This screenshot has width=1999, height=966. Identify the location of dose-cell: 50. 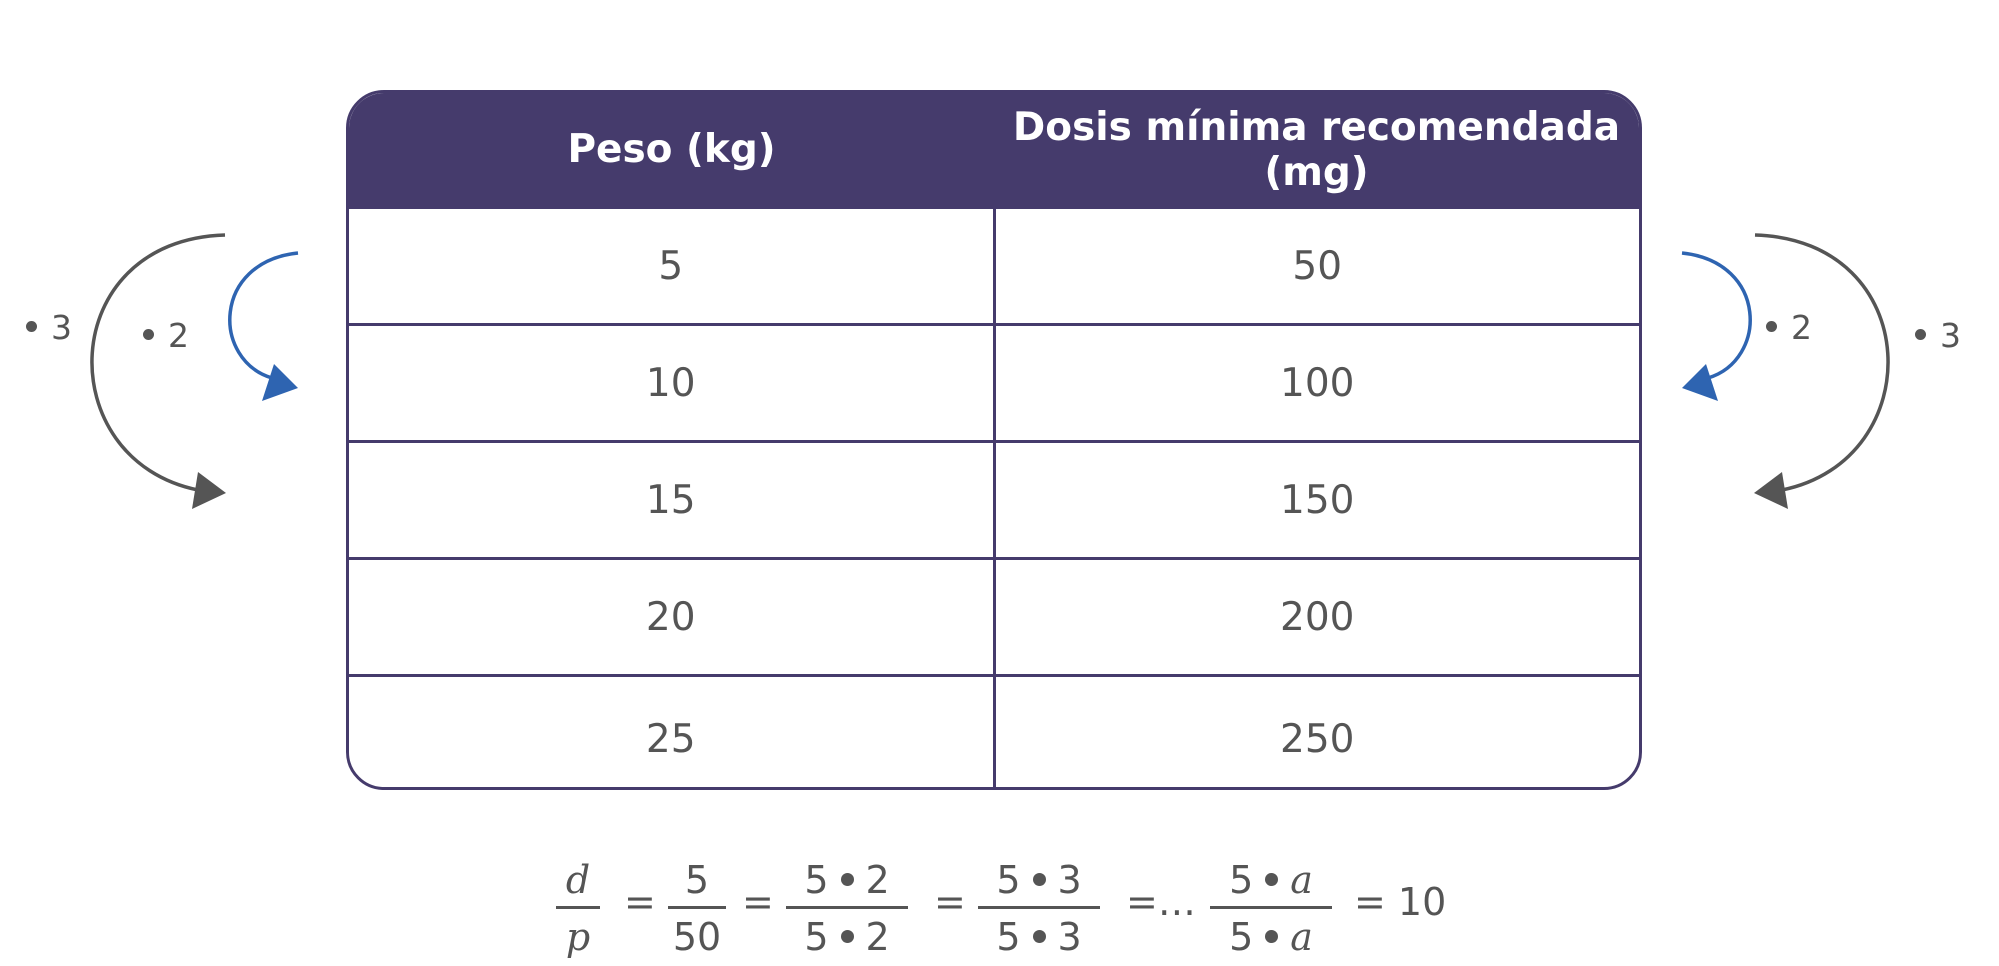
(1316, 265).